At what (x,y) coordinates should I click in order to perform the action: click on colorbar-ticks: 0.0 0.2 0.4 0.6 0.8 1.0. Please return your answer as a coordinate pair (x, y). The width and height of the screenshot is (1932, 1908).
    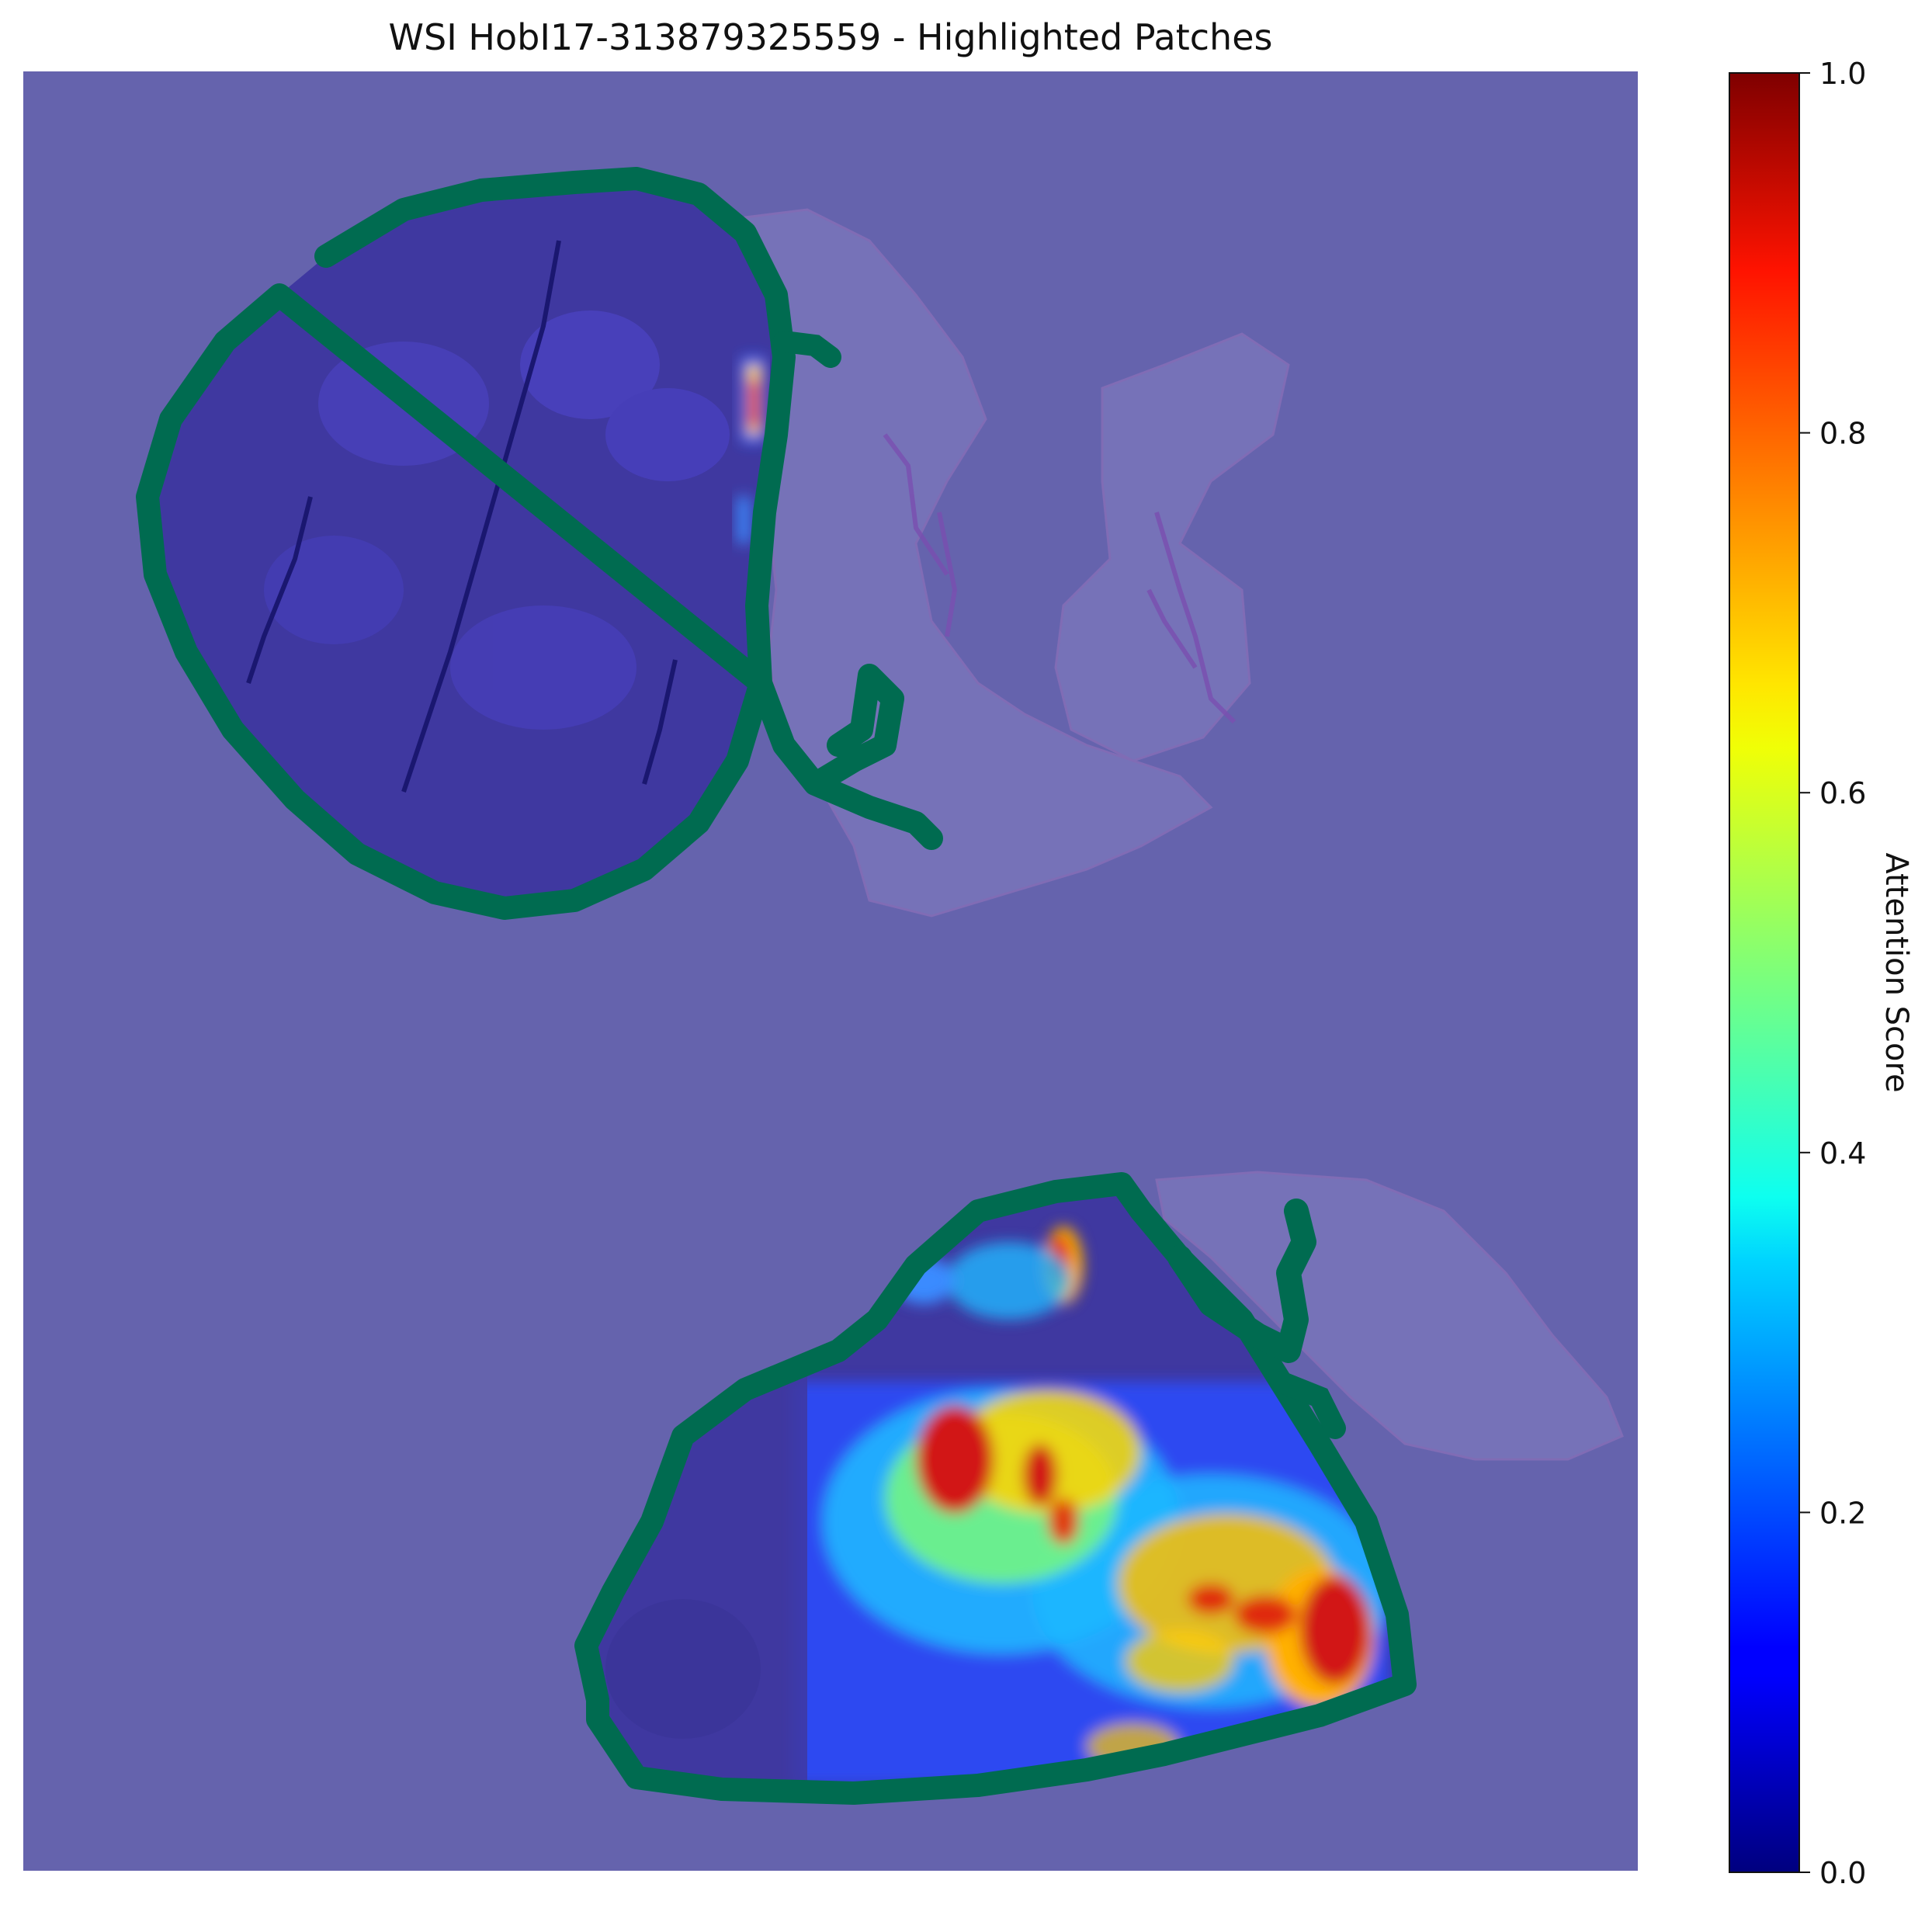
    Looking at the image, I should click on (1832, 973).